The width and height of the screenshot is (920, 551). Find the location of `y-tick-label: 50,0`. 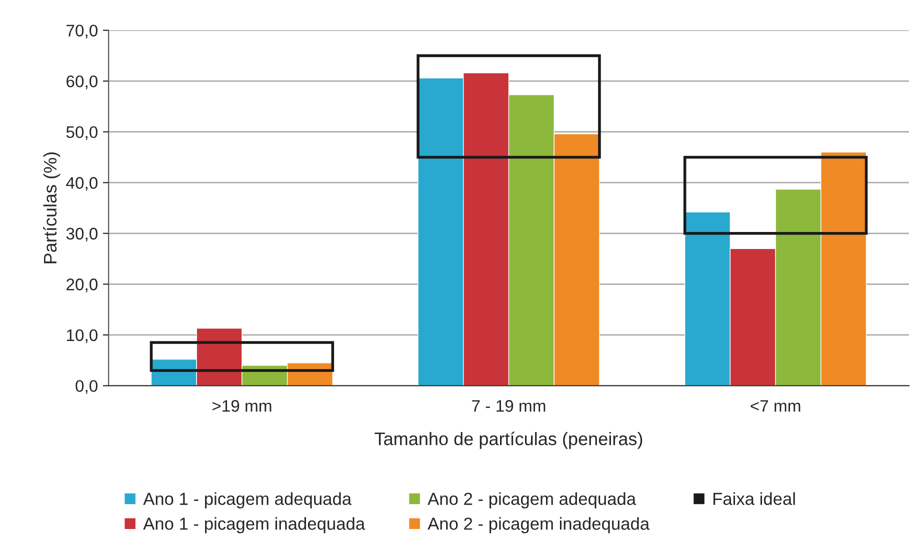

y-tick-label: 50,0 is located at coordinates (82, 133).